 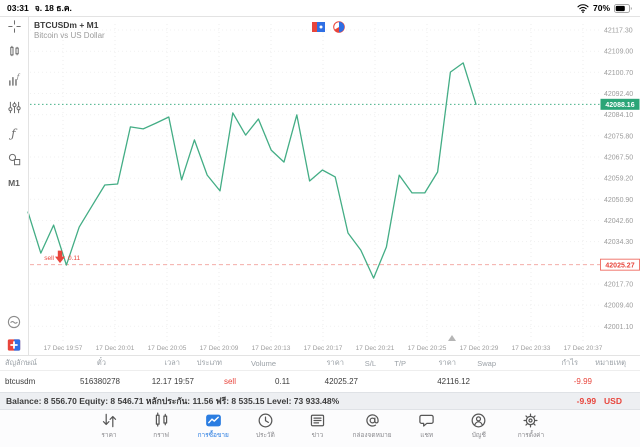 I want to click on x-axis-label: 17 Dec 20:13, so click(x=271, y=348).